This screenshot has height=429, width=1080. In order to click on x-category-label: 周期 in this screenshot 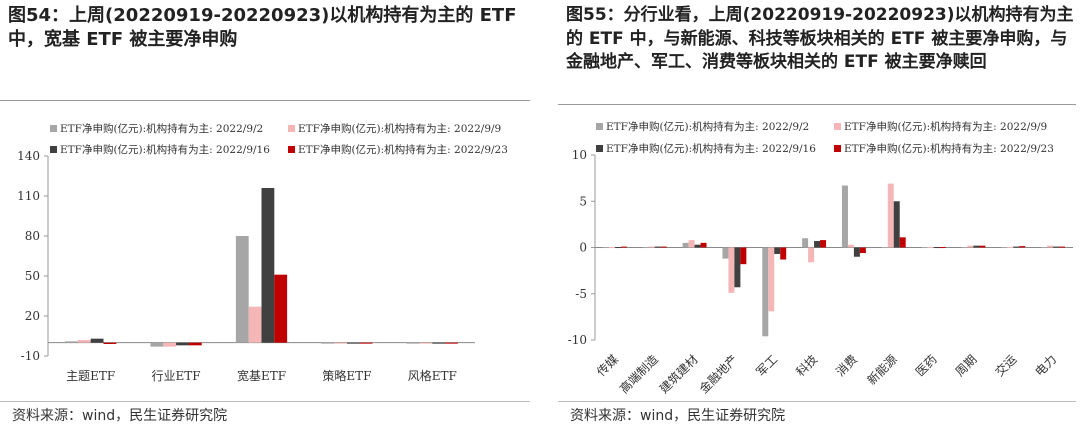, I will do `click(966, 365)`.